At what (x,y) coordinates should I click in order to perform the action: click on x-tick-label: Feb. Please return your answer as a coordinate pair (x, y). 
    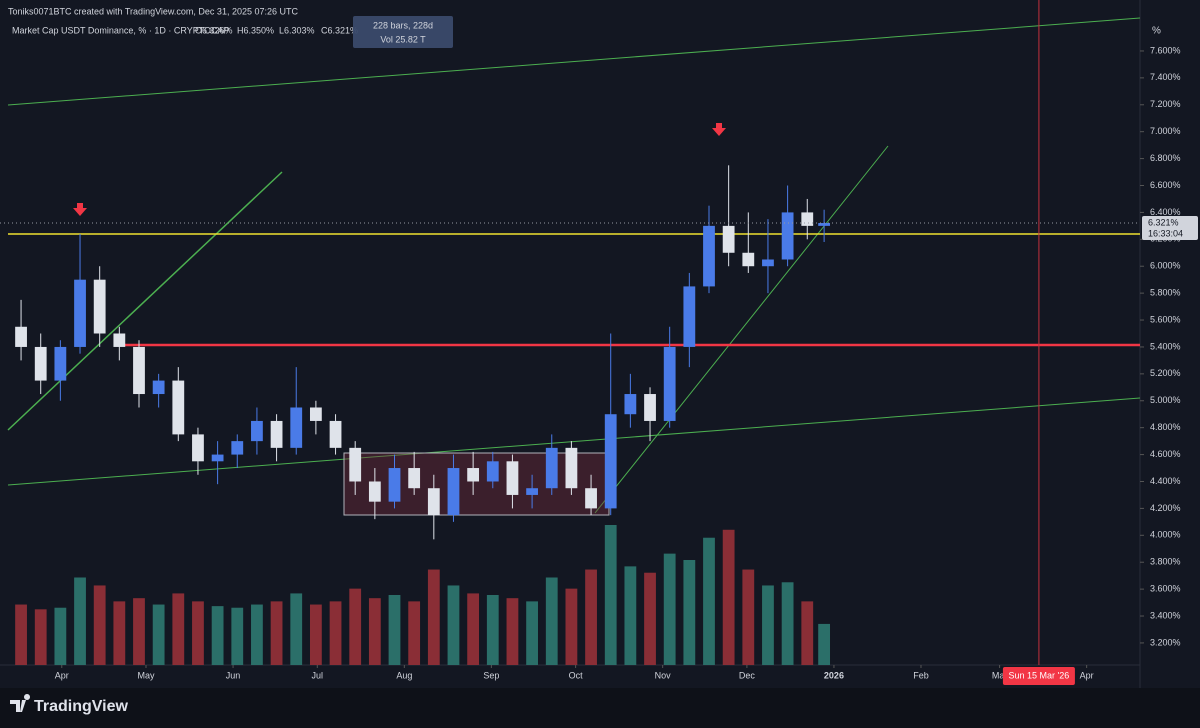
    Looking at the image, I should click on (921, 675).